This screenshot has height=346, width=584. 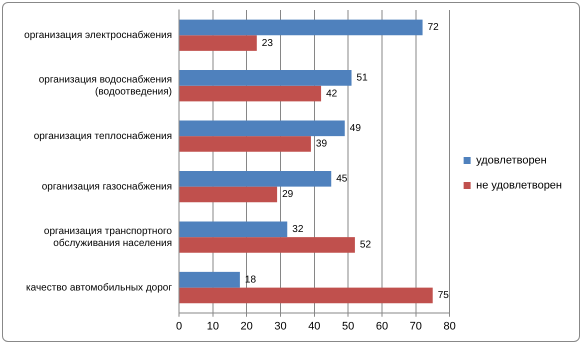 What do you see at coordinates (348, 326) in the screenshot?
I see `x-tick-label: 50` at bounding box center [348, 326].